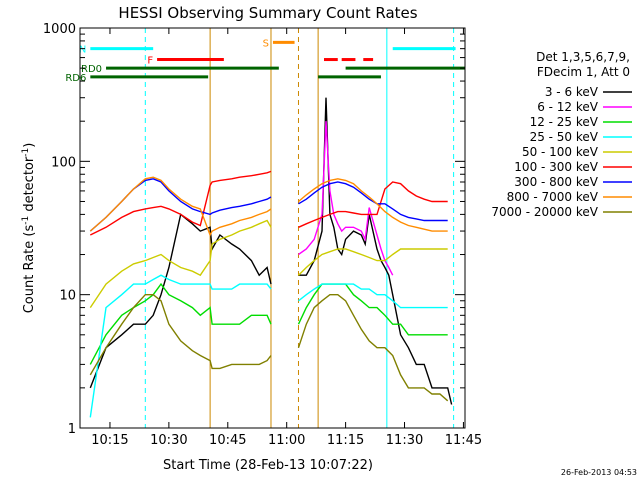 This screenshot has width=640, height=480. I want to click on y-axis-label-part1: Count Rate (s, so click(29, 269).